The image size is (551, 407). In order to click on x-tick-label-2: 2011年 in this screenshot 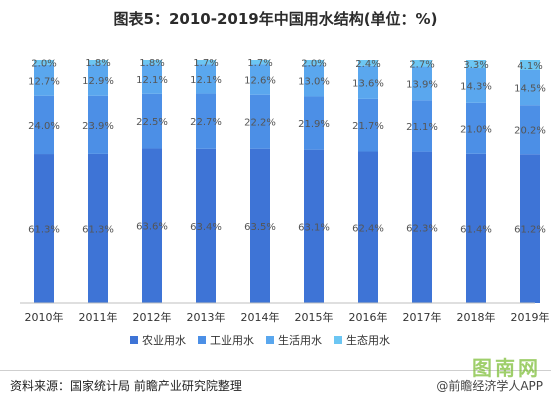, I will do `click(98, 317)`.